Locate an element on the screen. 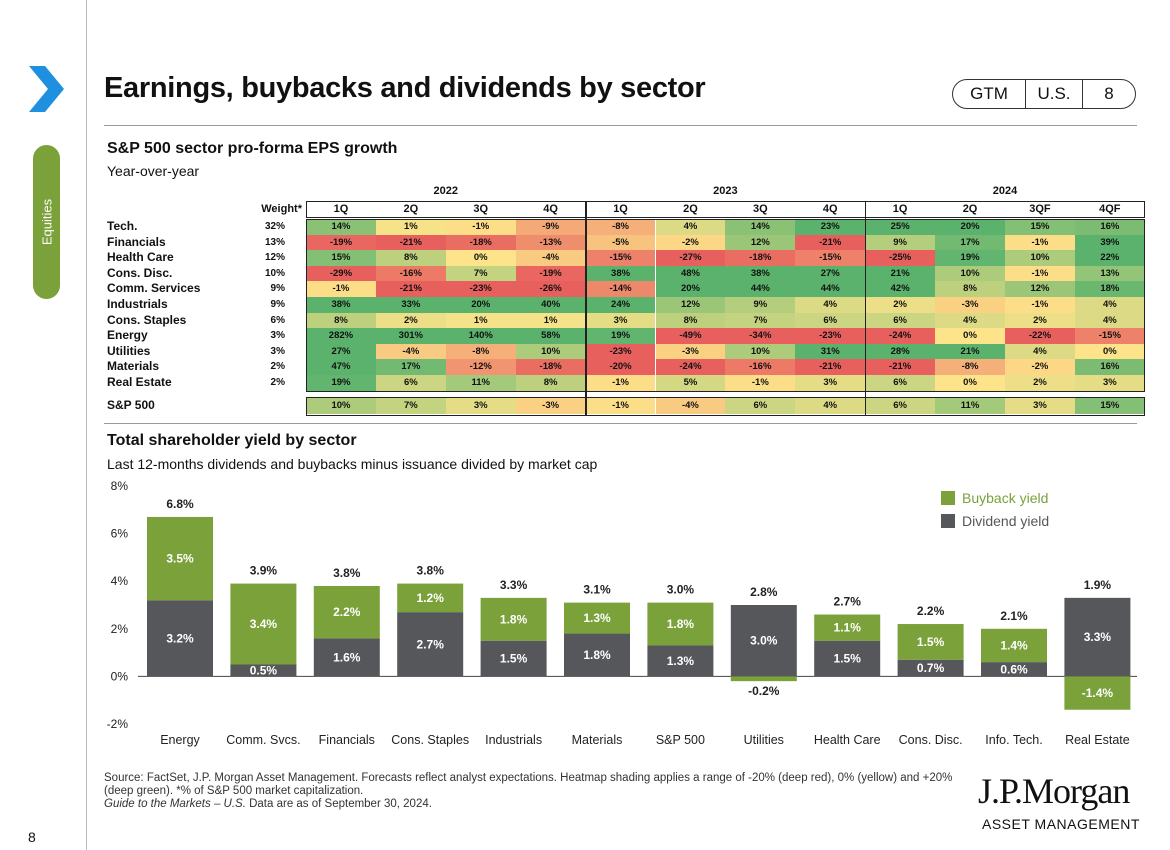  heatmap-cell: 24% is located at coordinates (620, 305).